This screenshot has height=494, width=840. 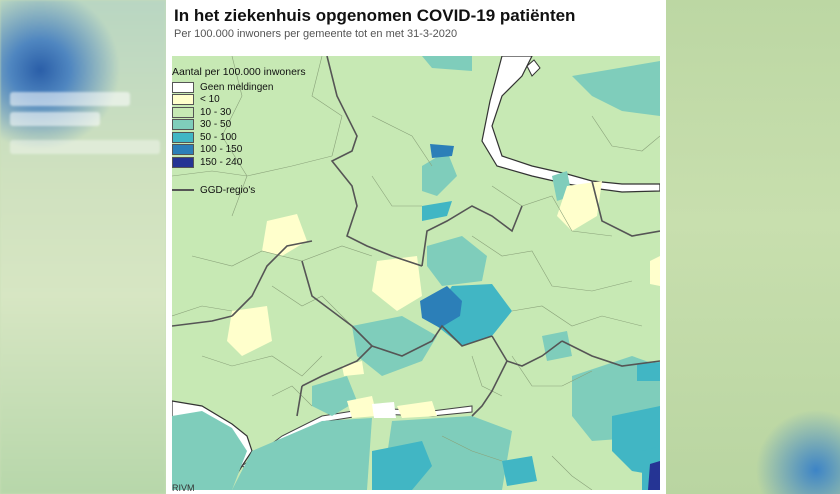 What do you see at coordinates (249, 331) in the screenshot?
I see `region-lt10-b` at bounding box center [249, 331].